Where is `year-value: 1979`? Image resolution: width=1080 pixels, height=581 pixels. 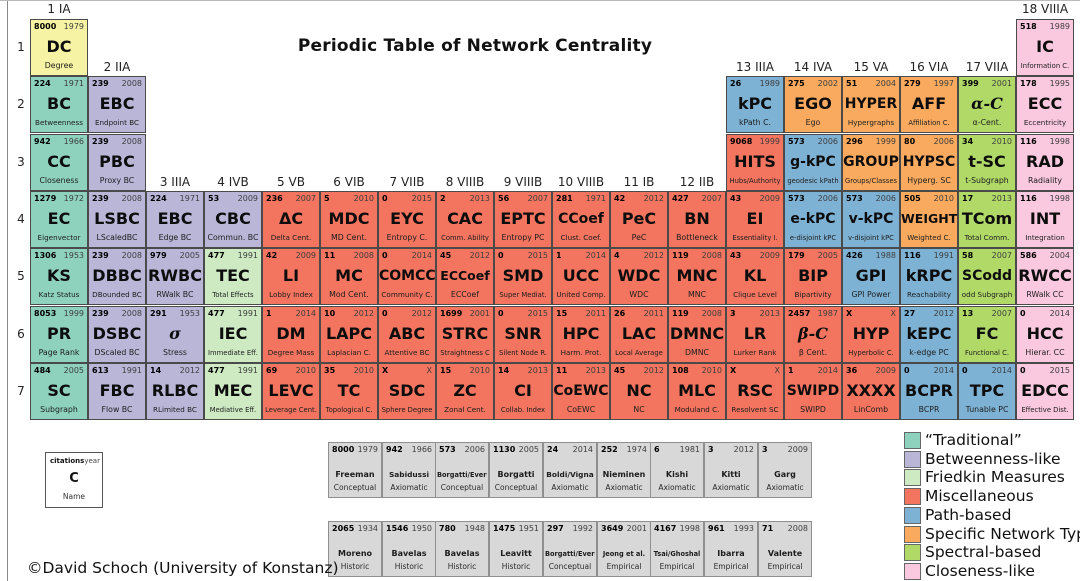
year-value: 1979 is located at coordinates (367, 449).